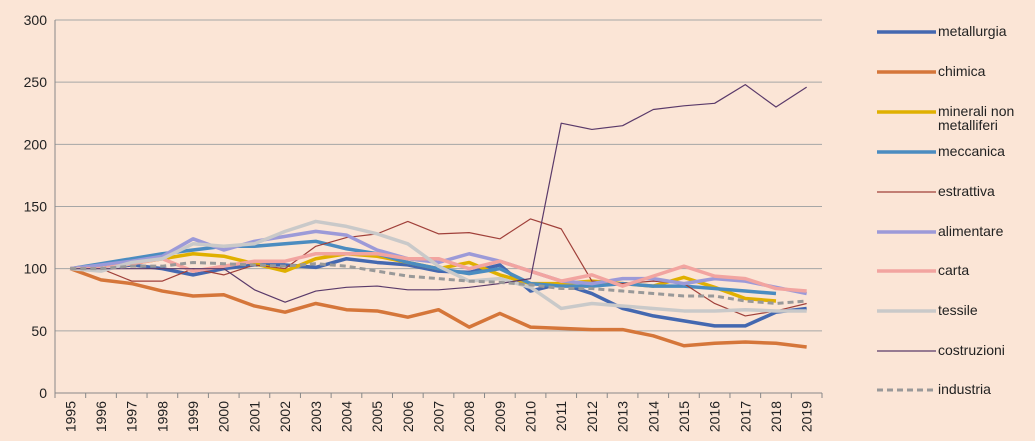 Image resolution: width=1035 pixels, height=441 pixels. What do you see at coordinates (623, 416) in the screenshot?
I see `x-tick-label: 2013` at bounding box center [623, 416].